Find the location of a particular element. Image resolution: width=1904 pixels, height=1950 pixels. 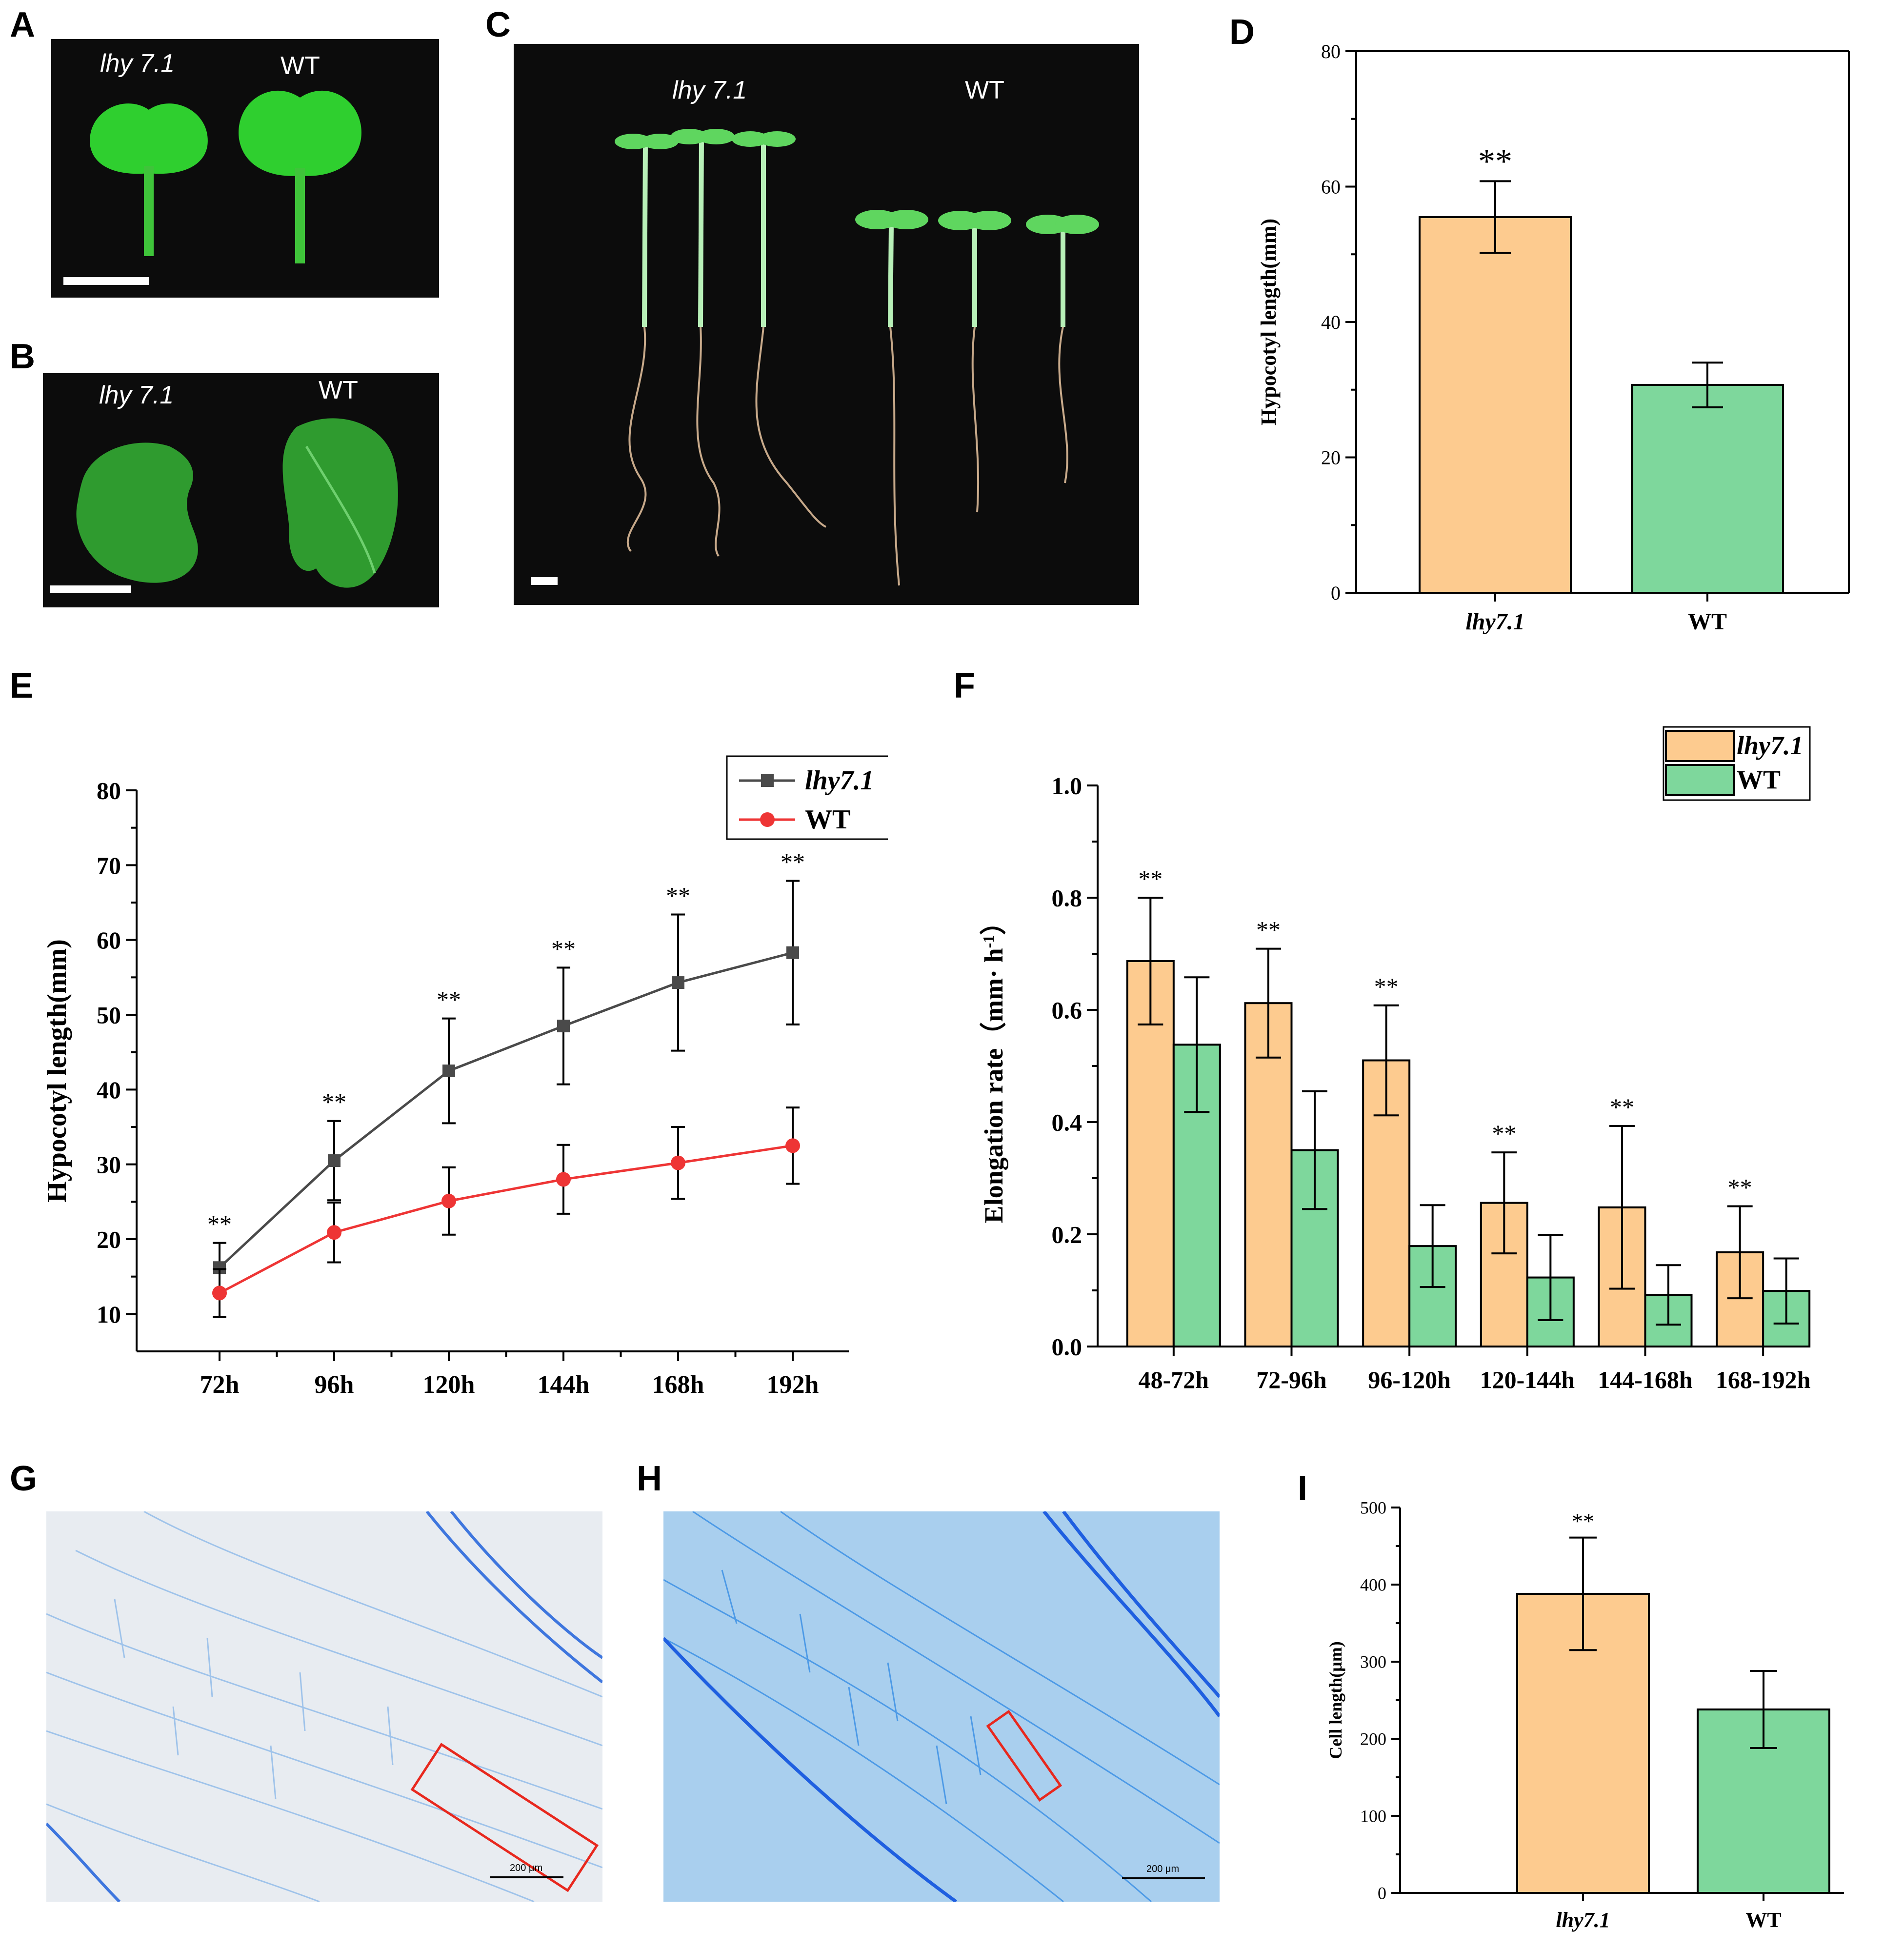

series-line-lhy71 is located at coordinates (506, 1110).